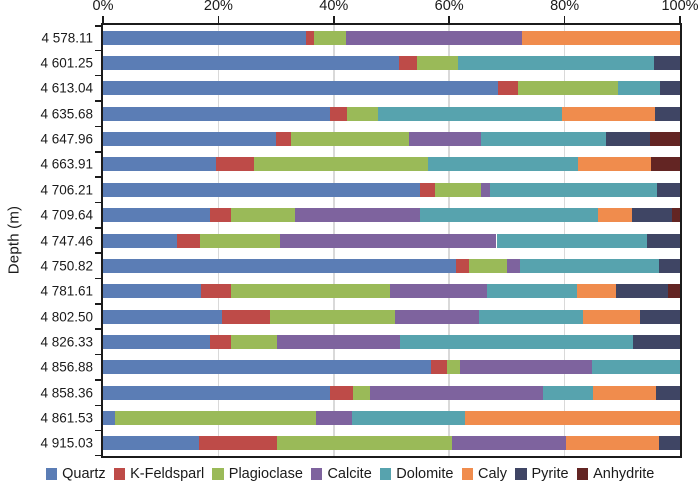 The height and width of the screenshot is (486, 700). What do you see at coordinates (542, 474) in the screenshot?
I see `legend-item-pyrite: Pyrite` at bounding box center [542, 474].